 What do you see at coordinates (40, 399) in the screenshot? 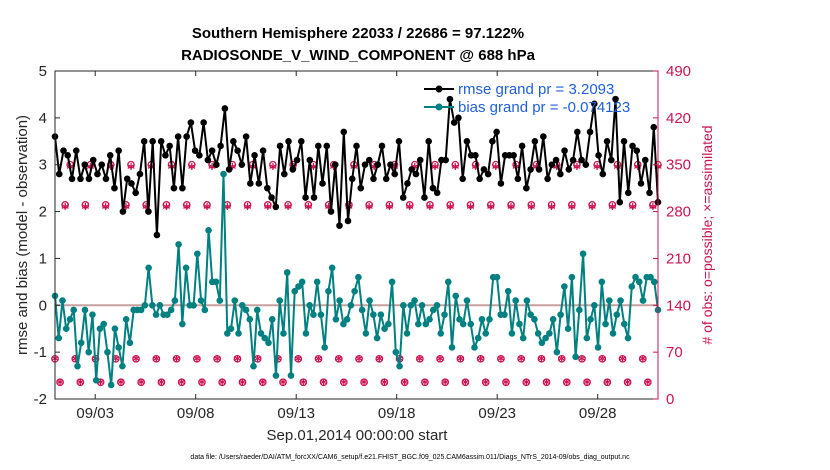
I see `y-tick-label: -2` at bounding box center [40, 399].